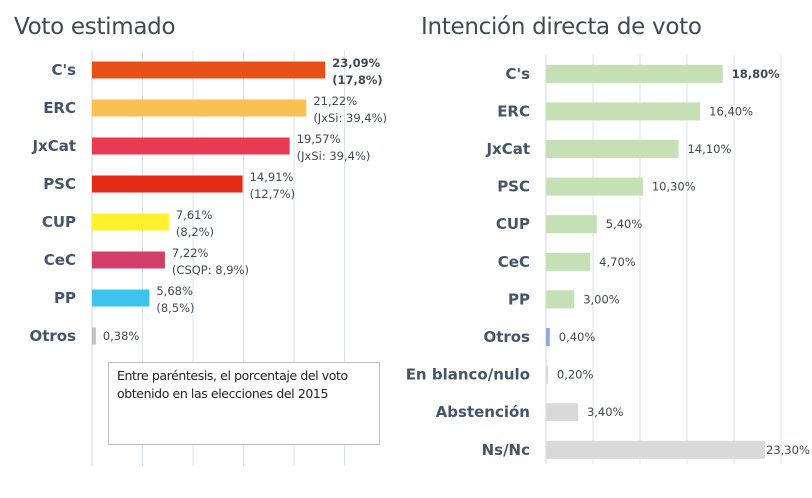  What do you see at coordinates (59, 222) in the screenshot?
I see `chart0-category-label: CUP` at bounding box center [59, 222].